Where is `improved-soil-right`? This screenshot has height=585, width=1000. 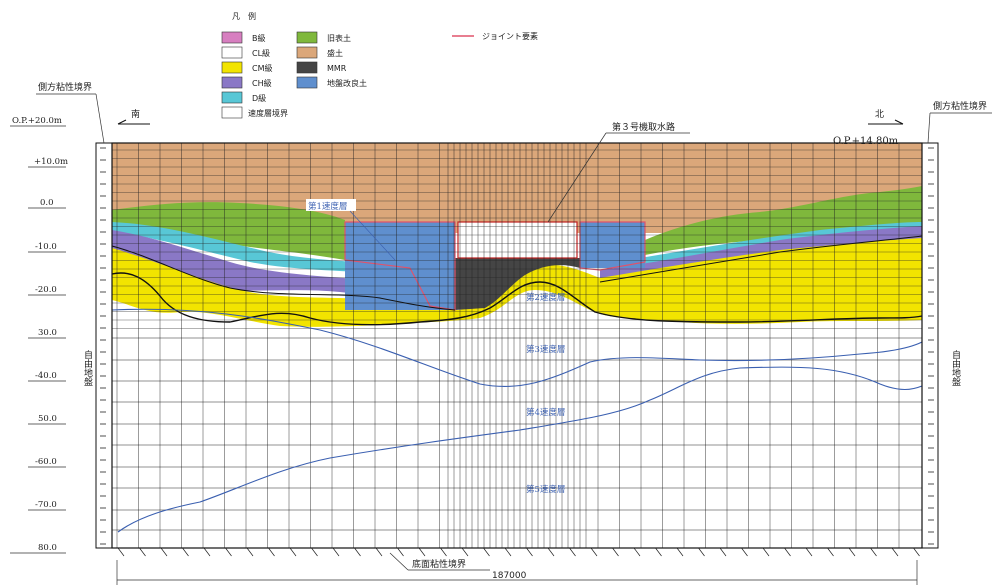
improved-soil-right is located at coordinates (612, 245).